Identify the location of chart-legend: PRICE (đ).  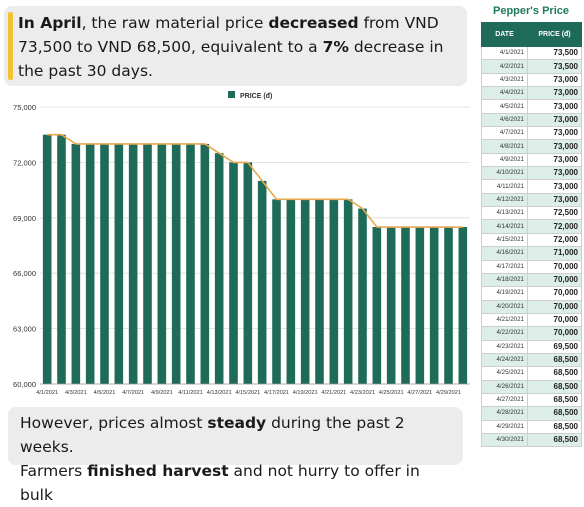
(250, 95).